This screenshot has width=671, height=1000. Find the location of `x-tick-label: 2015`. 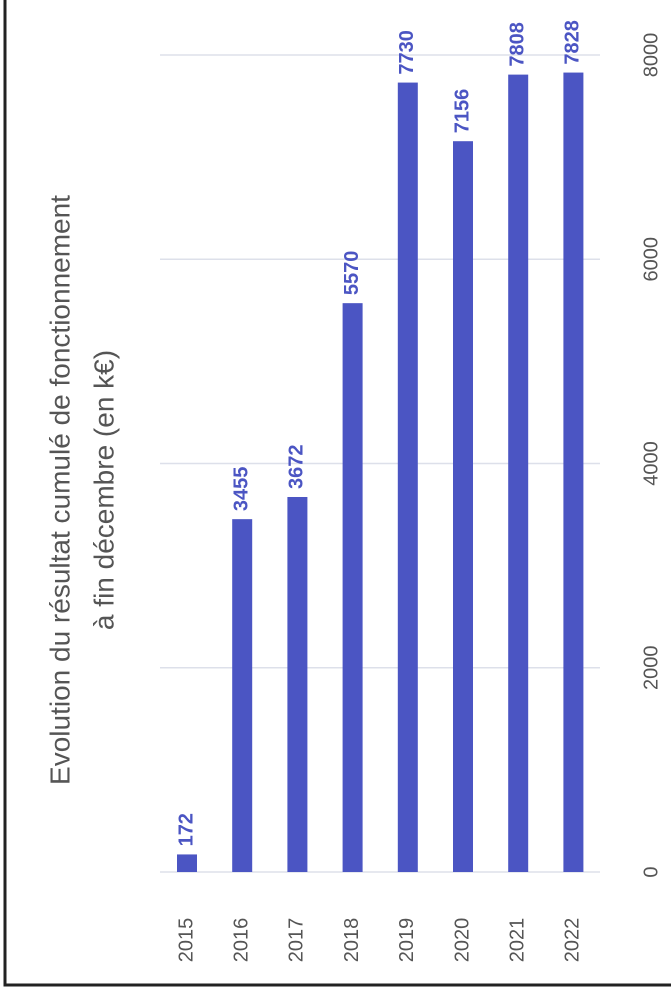

x-tick-label: 2015 is located at coordinates (186, 940).